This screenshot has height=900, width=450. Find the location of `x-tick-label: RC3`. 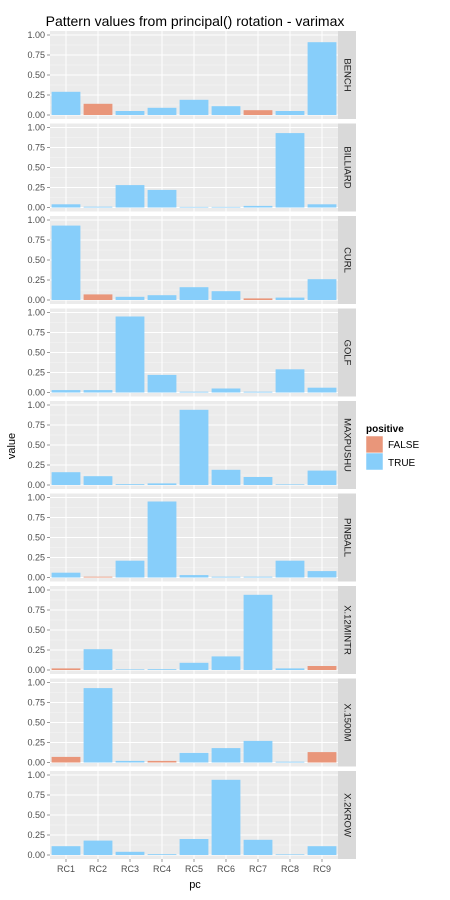

x-tick-label: RC3 is located at coordinates (130, 869).